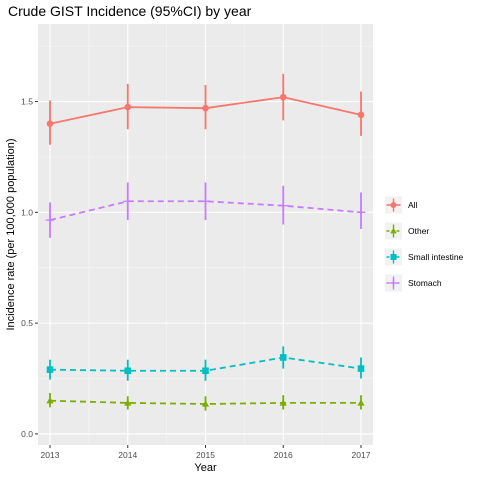  I want to click on y-axis: 0.0 0.5 1.0 1.5, so click(29, 268).